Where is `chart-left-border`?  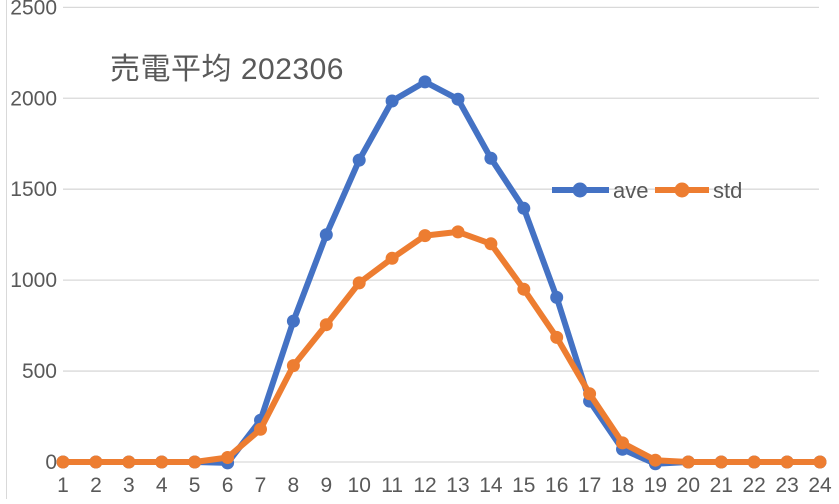 chart-left-border is located at coordinates (6, 249).